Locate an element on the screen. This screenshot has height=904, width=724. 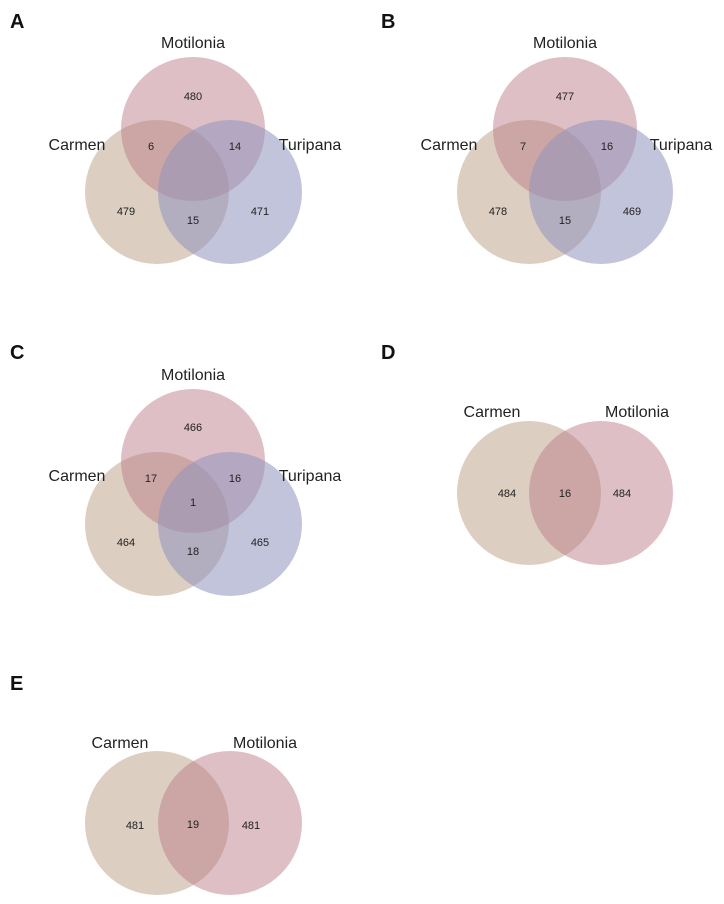
count-turipana-only: 465 is located at coordinates (260, 543).